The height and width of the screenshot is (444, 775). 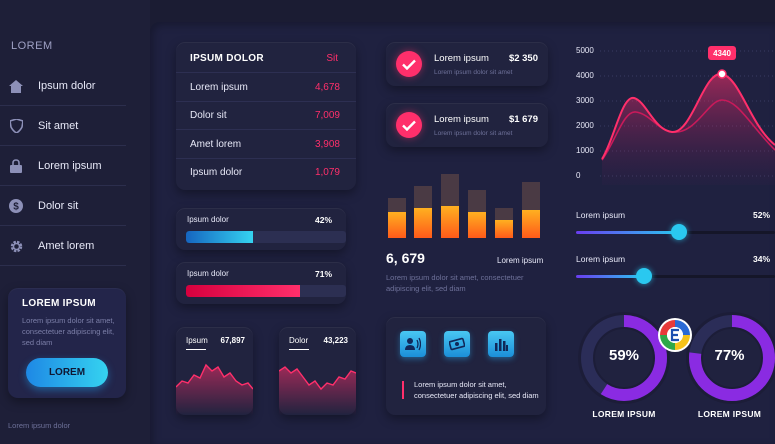 I want to click on y-tick: 4000, so click(x=585, y=75).